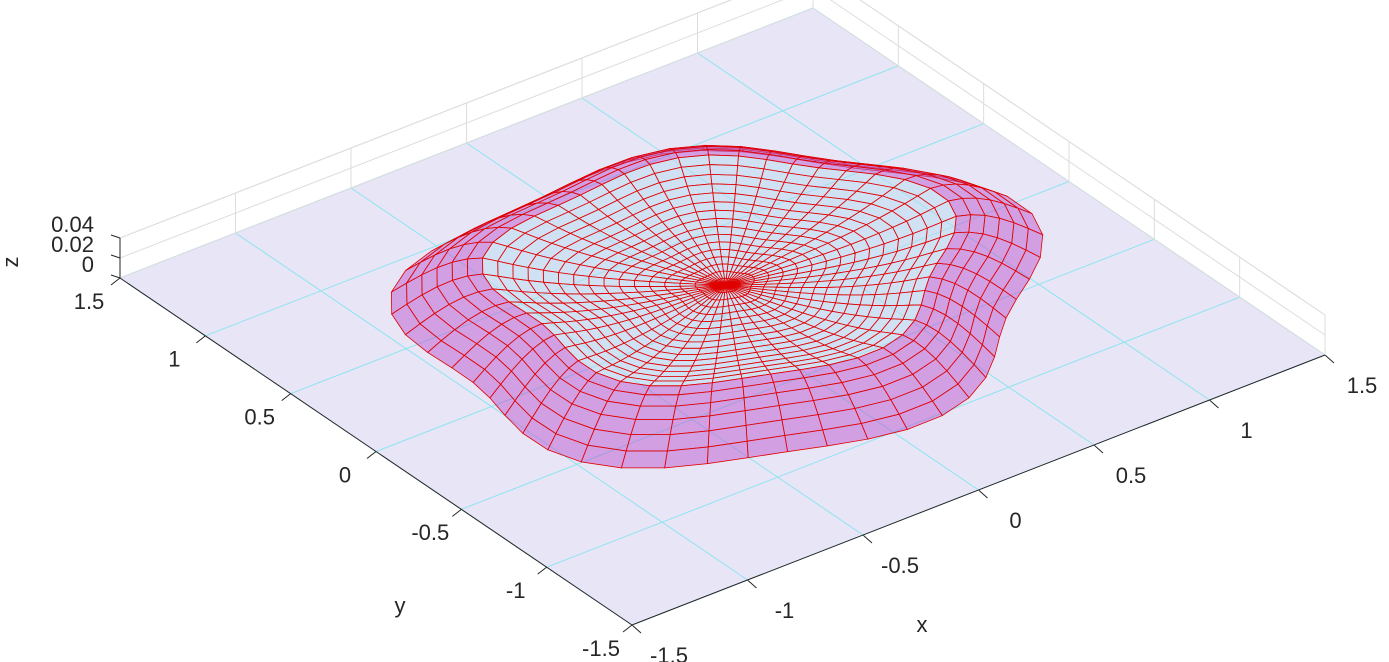 Image resolution: width=1389 pixels, height=662 pixels. Describe the element at coordinates (88, 264) in the screenshot. I see `z-tick-label: 0` at that location.